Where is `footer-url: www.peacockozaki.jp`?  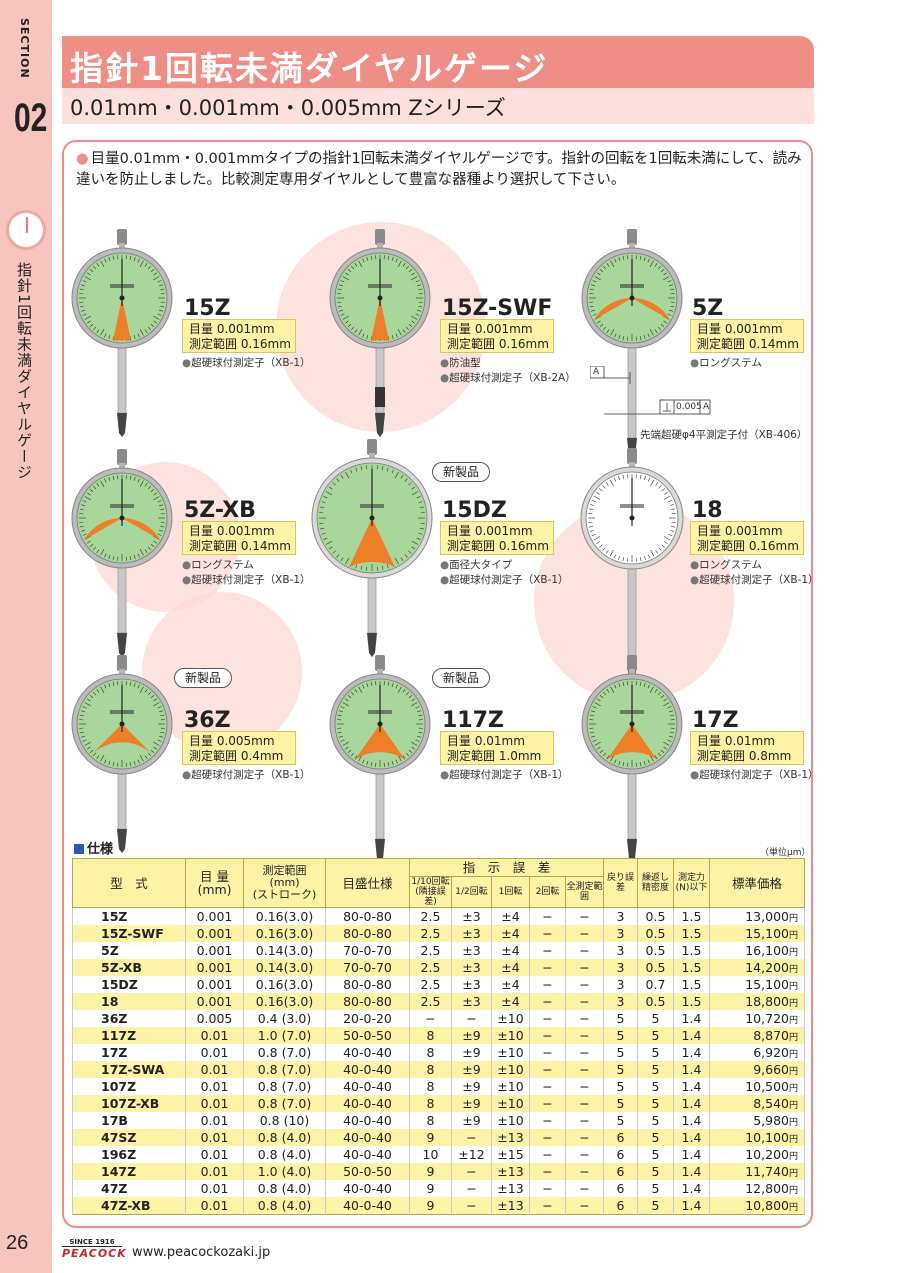
footer-url: www.peacockozaki.jp is located at coordinates (201, 1252).